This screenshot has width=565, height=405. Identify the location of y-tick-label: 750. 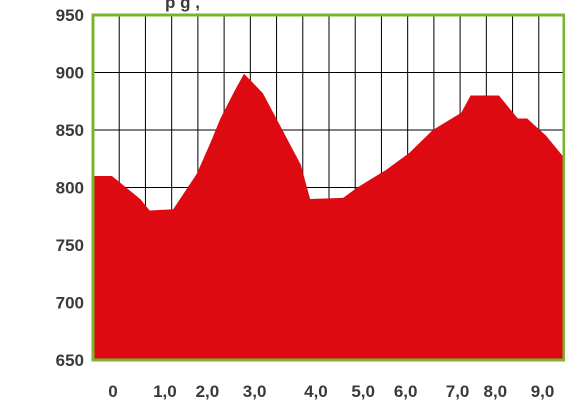
(70, 245).